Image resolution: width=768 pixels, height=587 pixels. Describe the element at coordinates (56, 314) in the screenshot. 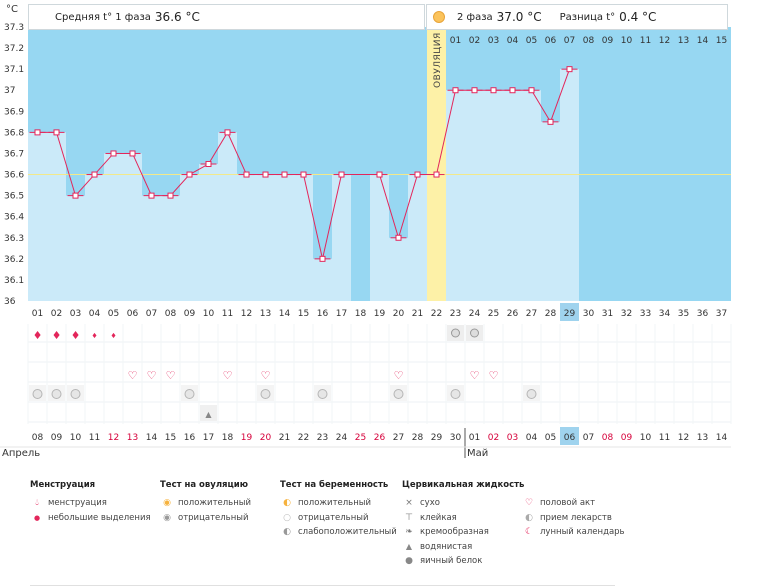

I see `cycle-day-label: 02` at that location.